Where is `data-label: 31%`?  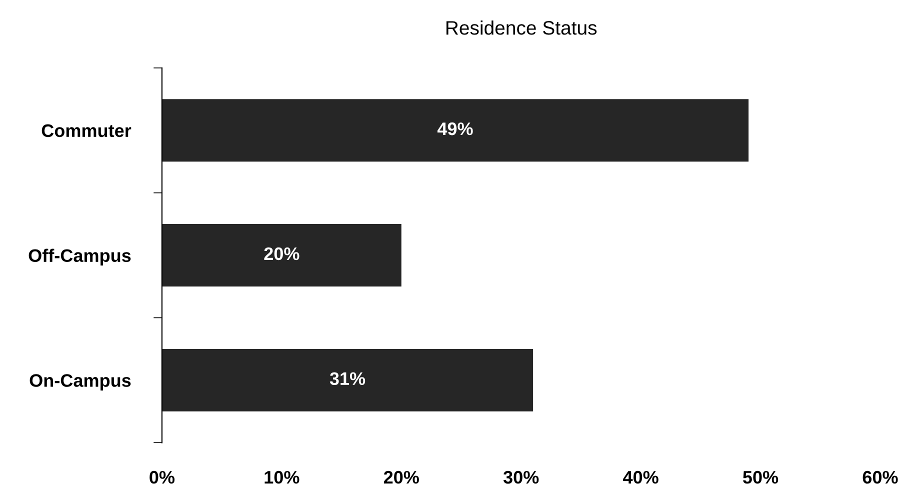 data-label: 31% is located at coordinates (348, 379).